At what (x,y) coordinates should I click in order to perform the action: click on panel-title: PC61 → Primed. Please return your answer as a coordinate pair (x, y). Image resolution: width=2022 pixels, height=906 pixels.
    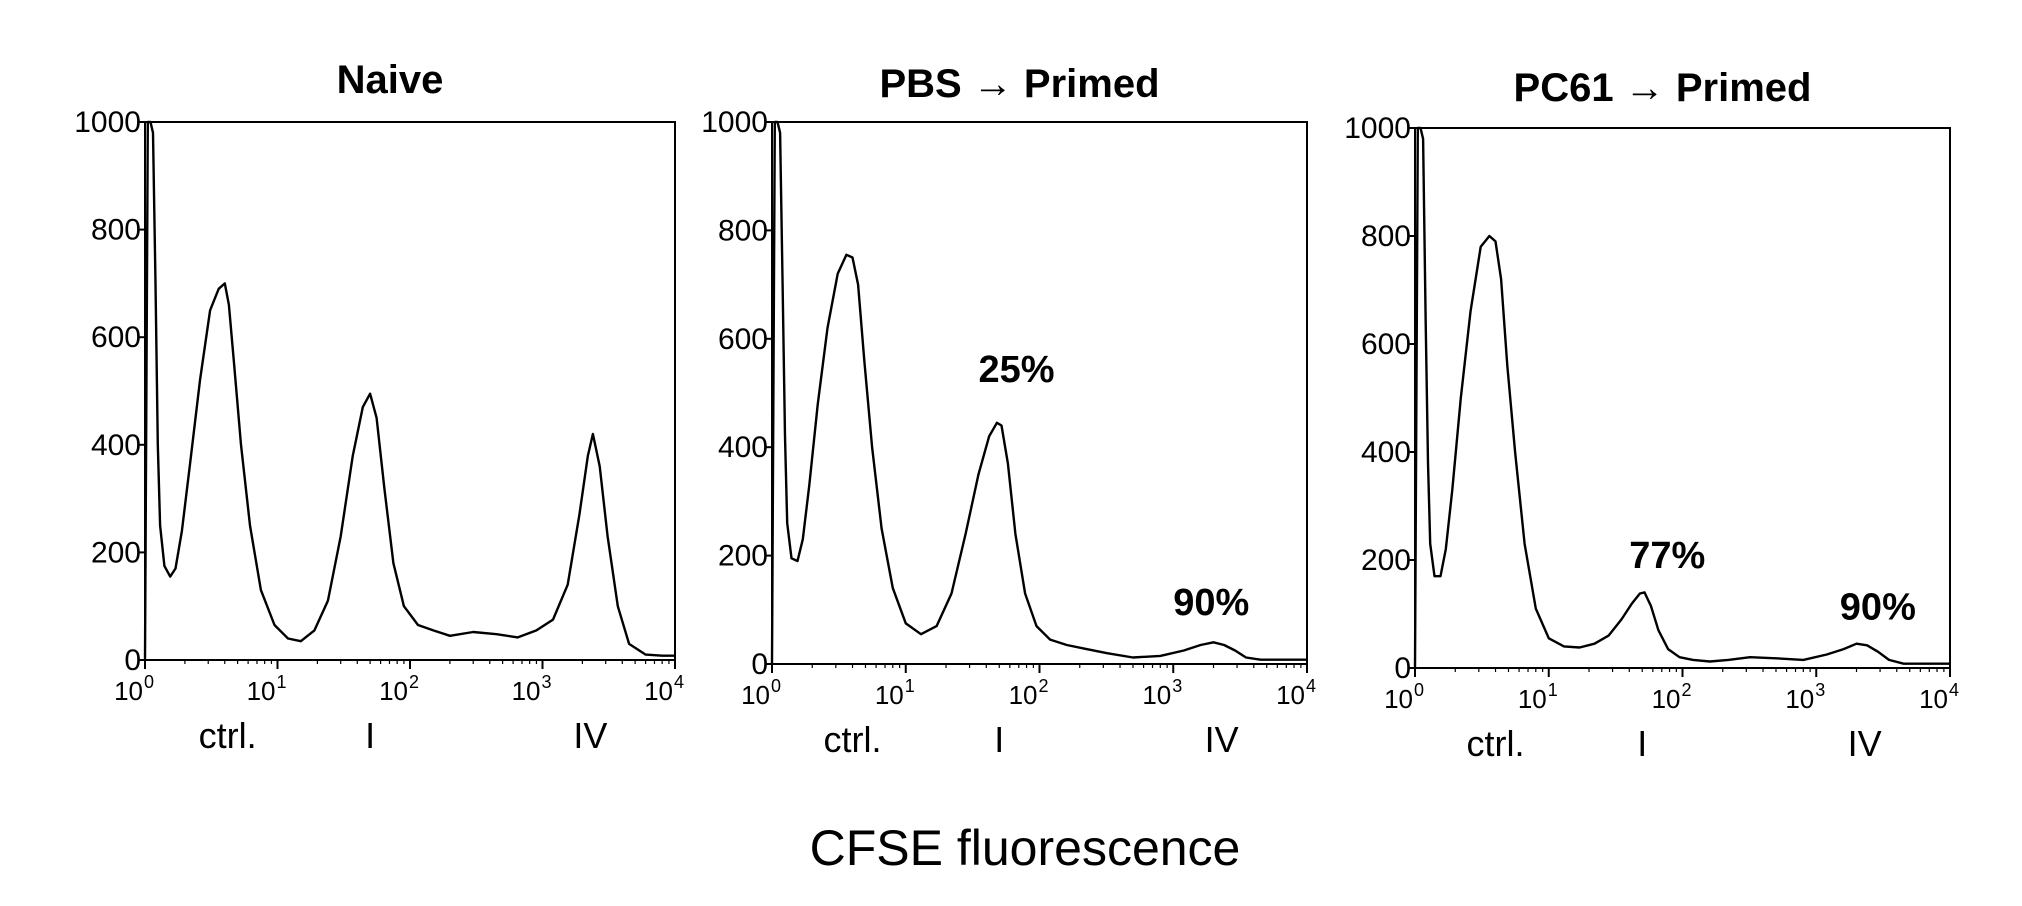
    Looking at the image, I should click on (1663, 88).